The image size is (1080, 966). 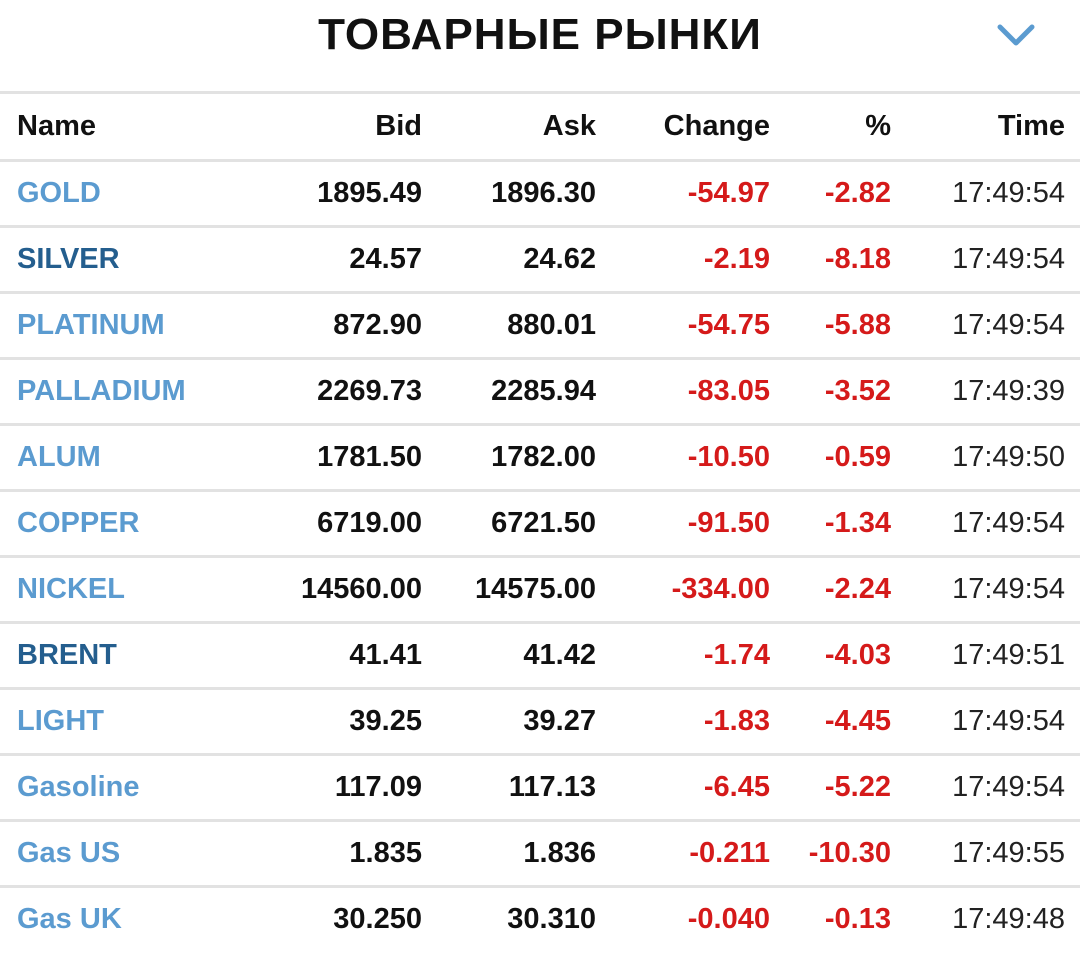 What do you see at coordinates (100, 854) in the screenshot?
I see `commodity-name: Gas US` at bounding box center [100, 854].